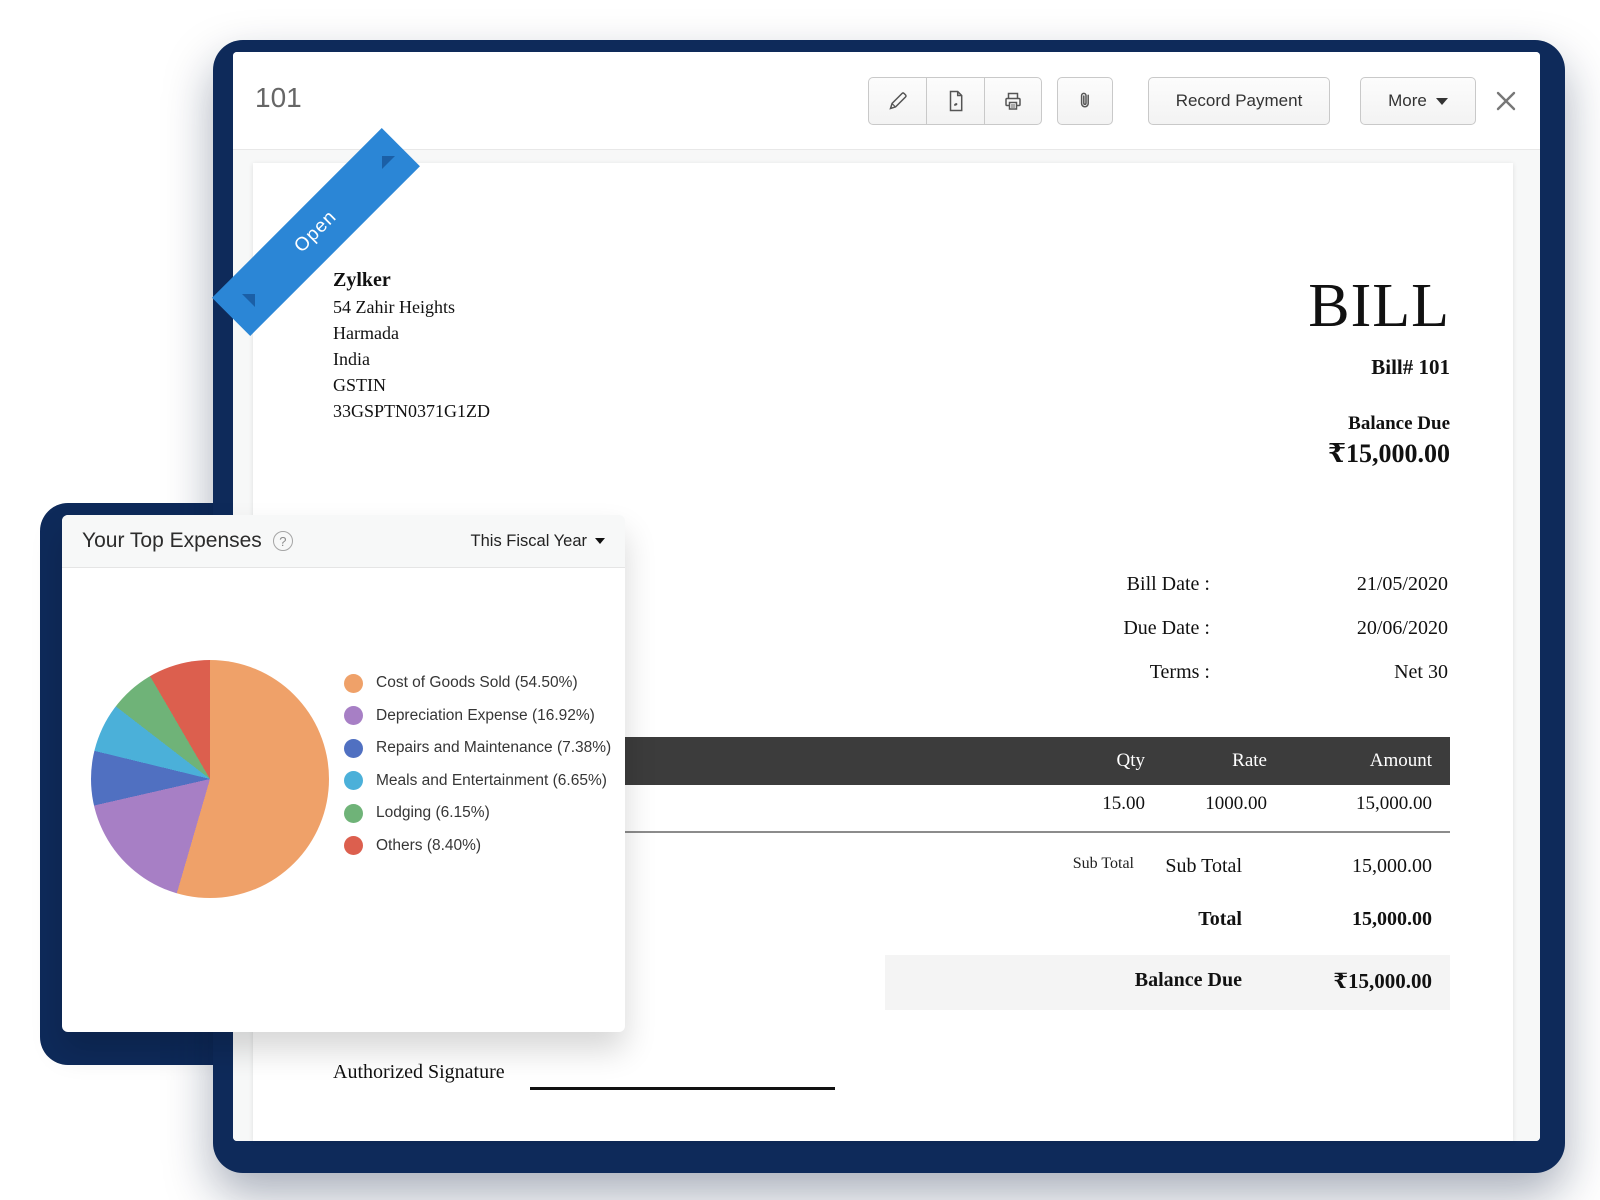  I want to click on legend-item: Lodging (6.15%), so click(477, 813).